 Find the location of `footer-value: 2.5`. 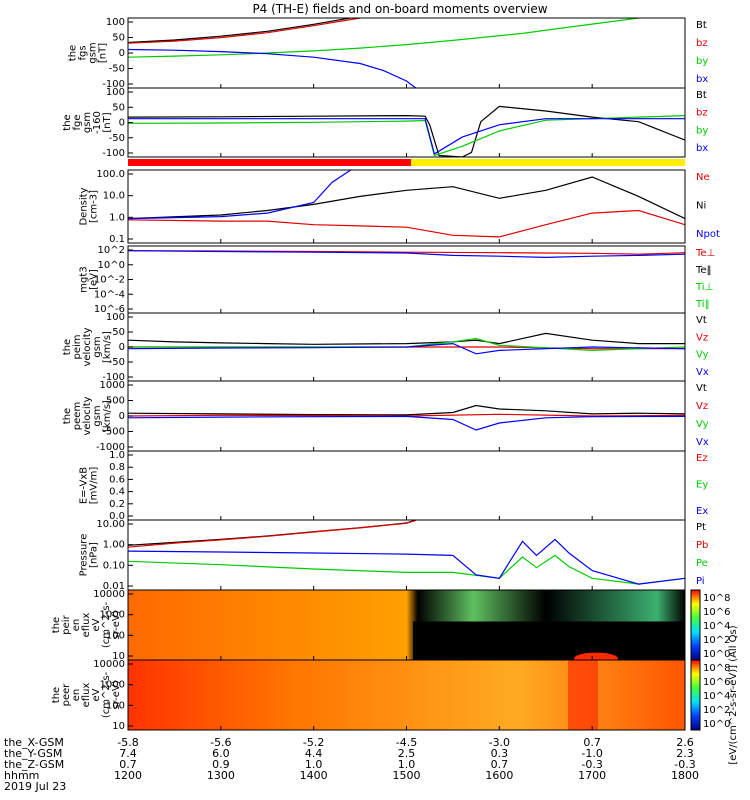

footer-value: 2.5 is located at coordinates (407, 753).